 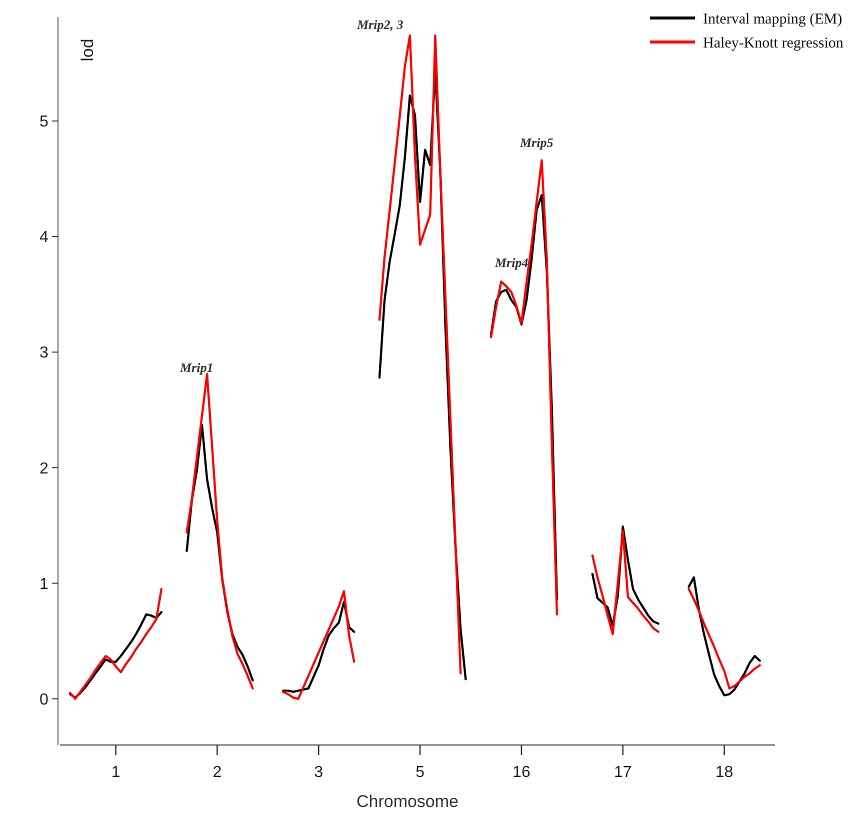 I want to click on y-axis-title: lod, so click(x=87, y=50).